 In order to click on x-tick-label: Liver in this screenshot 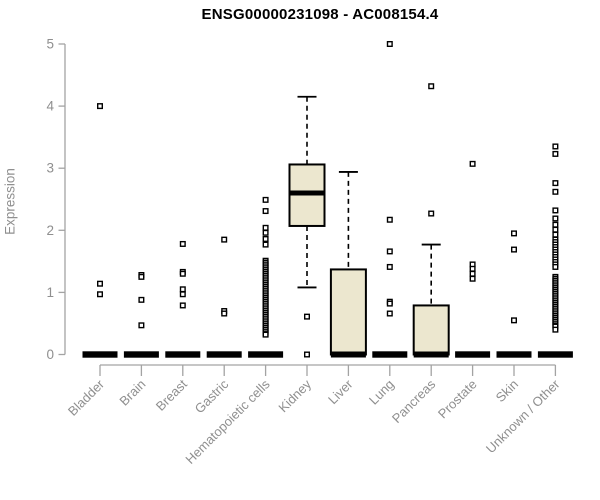, I will do `click(340, 391)`.